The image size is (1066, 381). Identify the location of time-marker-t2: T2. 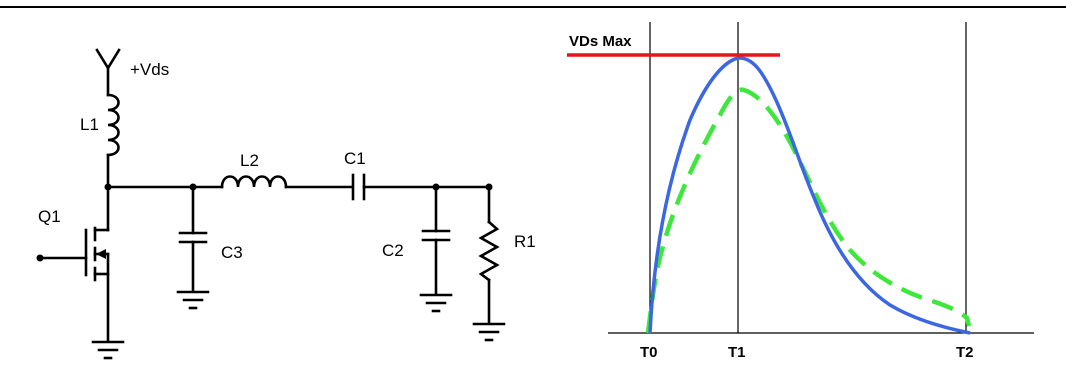
(965, 352).